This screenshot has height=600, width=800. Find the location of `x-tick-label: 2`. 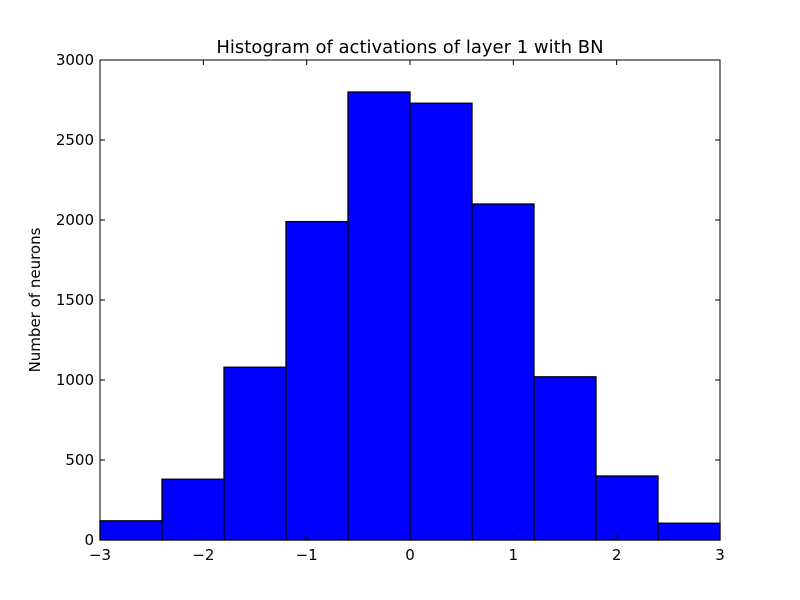

x-tick-label: 2 is located at coordinates (617, 555).